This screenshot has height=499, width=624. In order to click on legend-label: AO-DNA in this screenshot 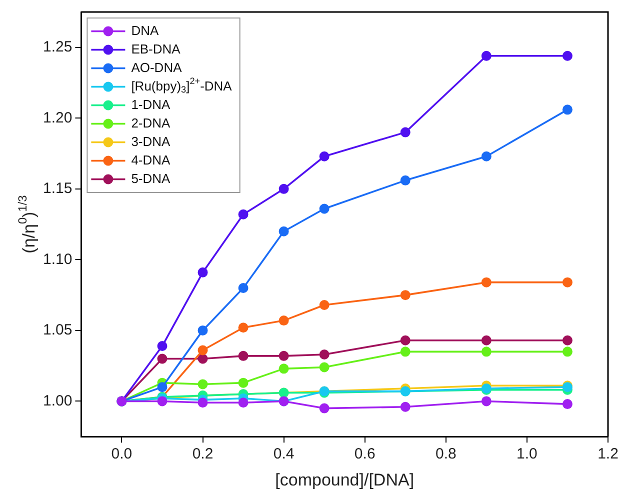, I will do `click(156, 67)`.